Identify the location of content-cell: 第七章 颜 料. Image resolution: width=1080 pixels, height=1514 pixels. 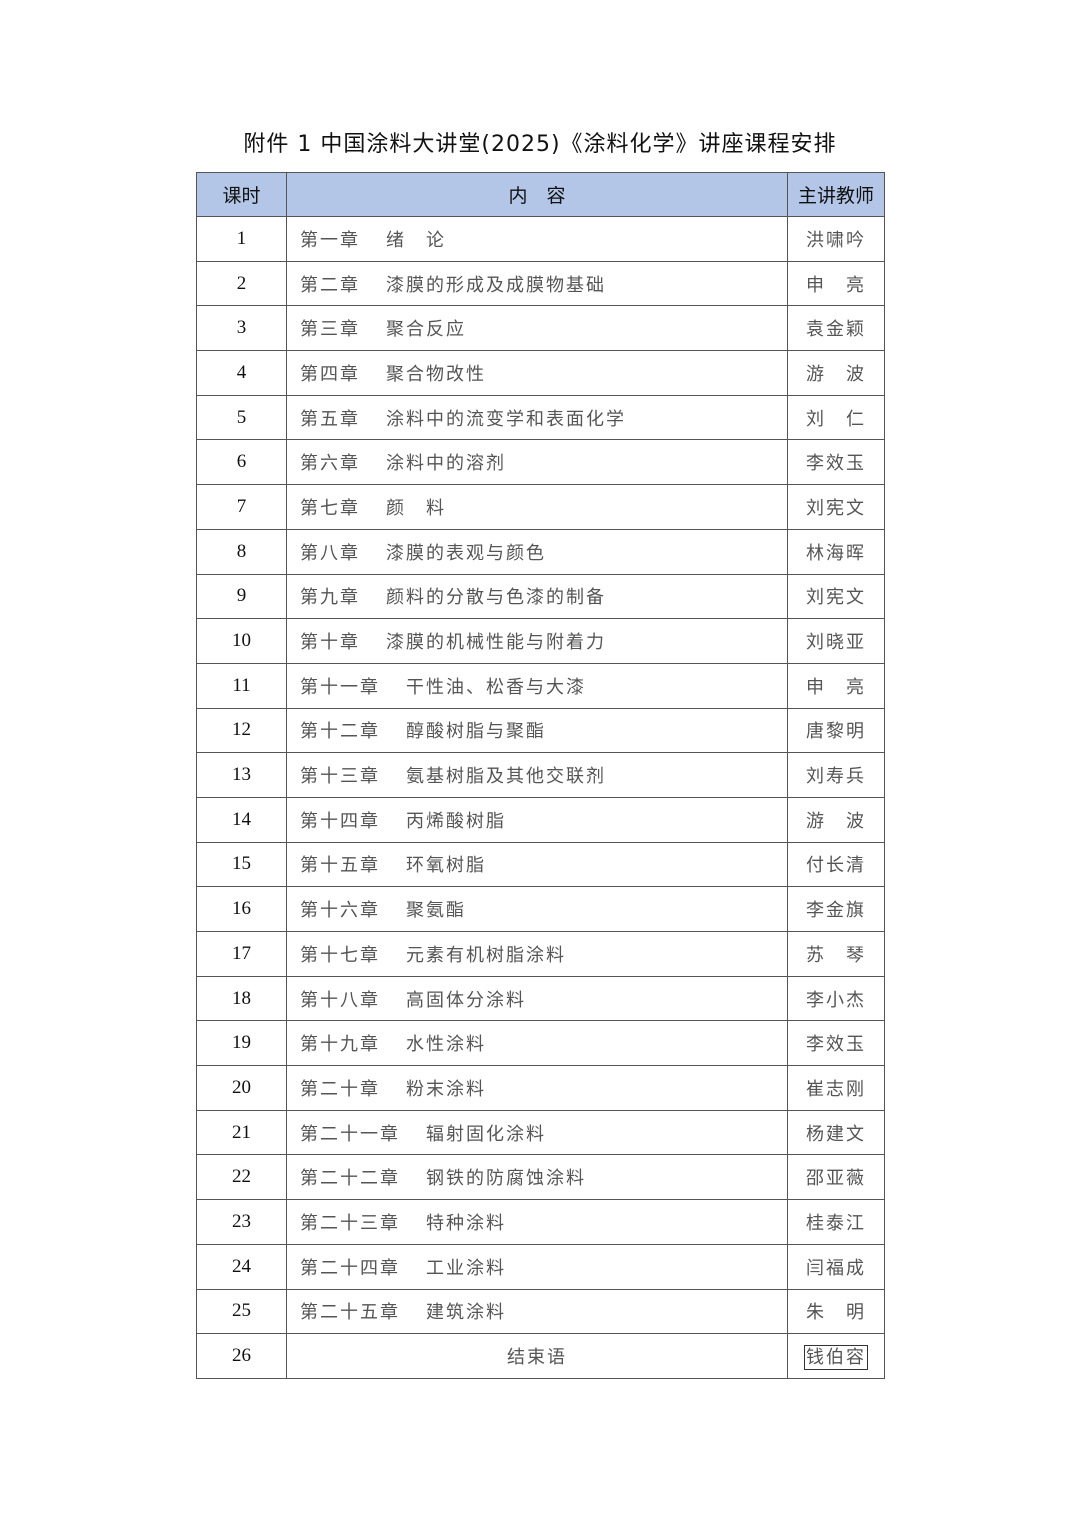
(537, 507).